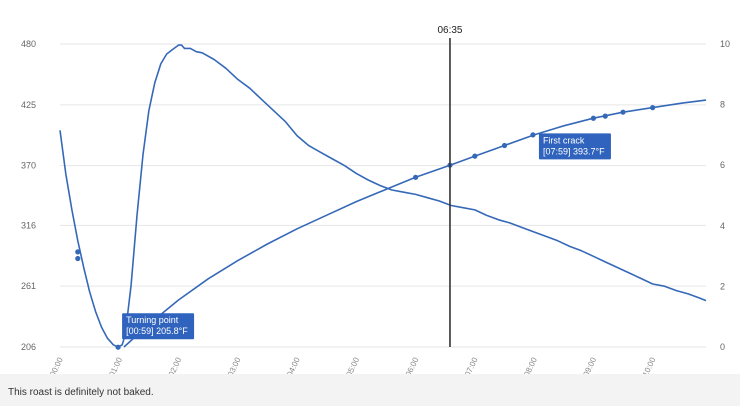 The image size is (740, 406). What do you see at coordinates (28, 44) in the screenshot?
I see `left-tick-label: 480` at bounding box center [28, 44].